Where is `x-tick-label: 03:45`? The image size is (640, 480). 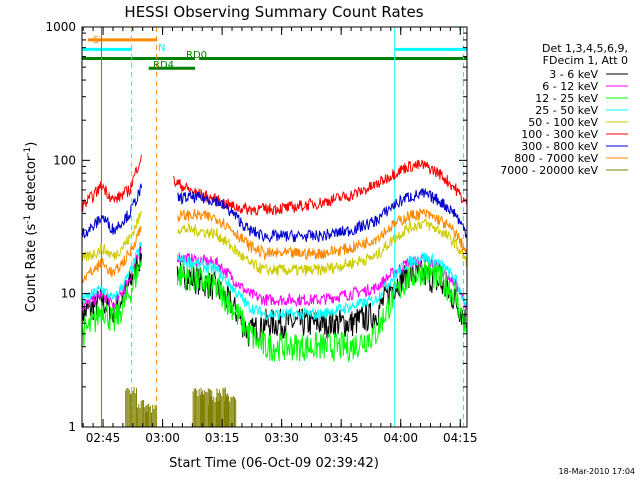 x-tick-label: 03:45 is located at coordinates (341, 438).